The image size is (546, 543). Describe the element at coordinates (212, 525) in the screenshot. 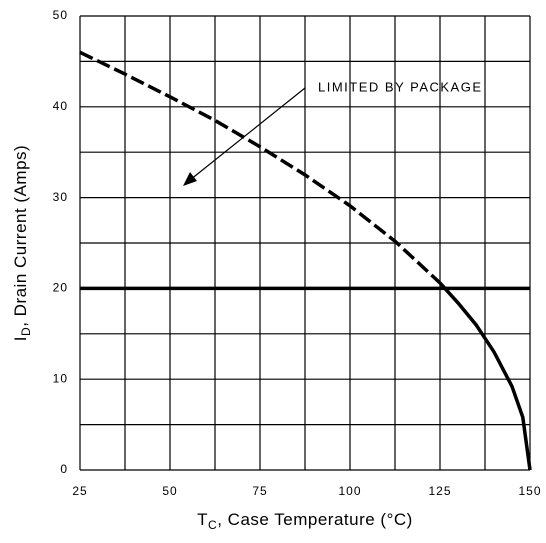

I see `x-label-sub: C` at that location.